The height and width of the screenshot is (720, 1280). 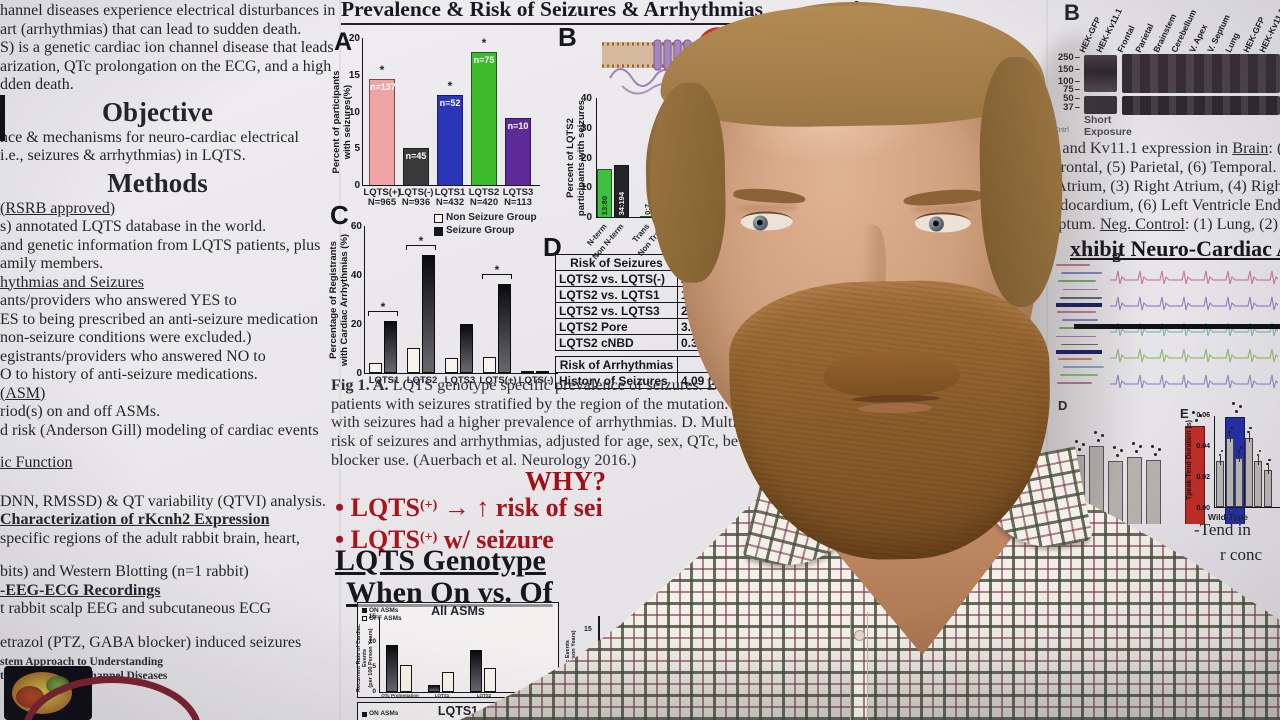 I want to click on poster-text-line: stem Approach to Understanding, so click(x=82, y=662).